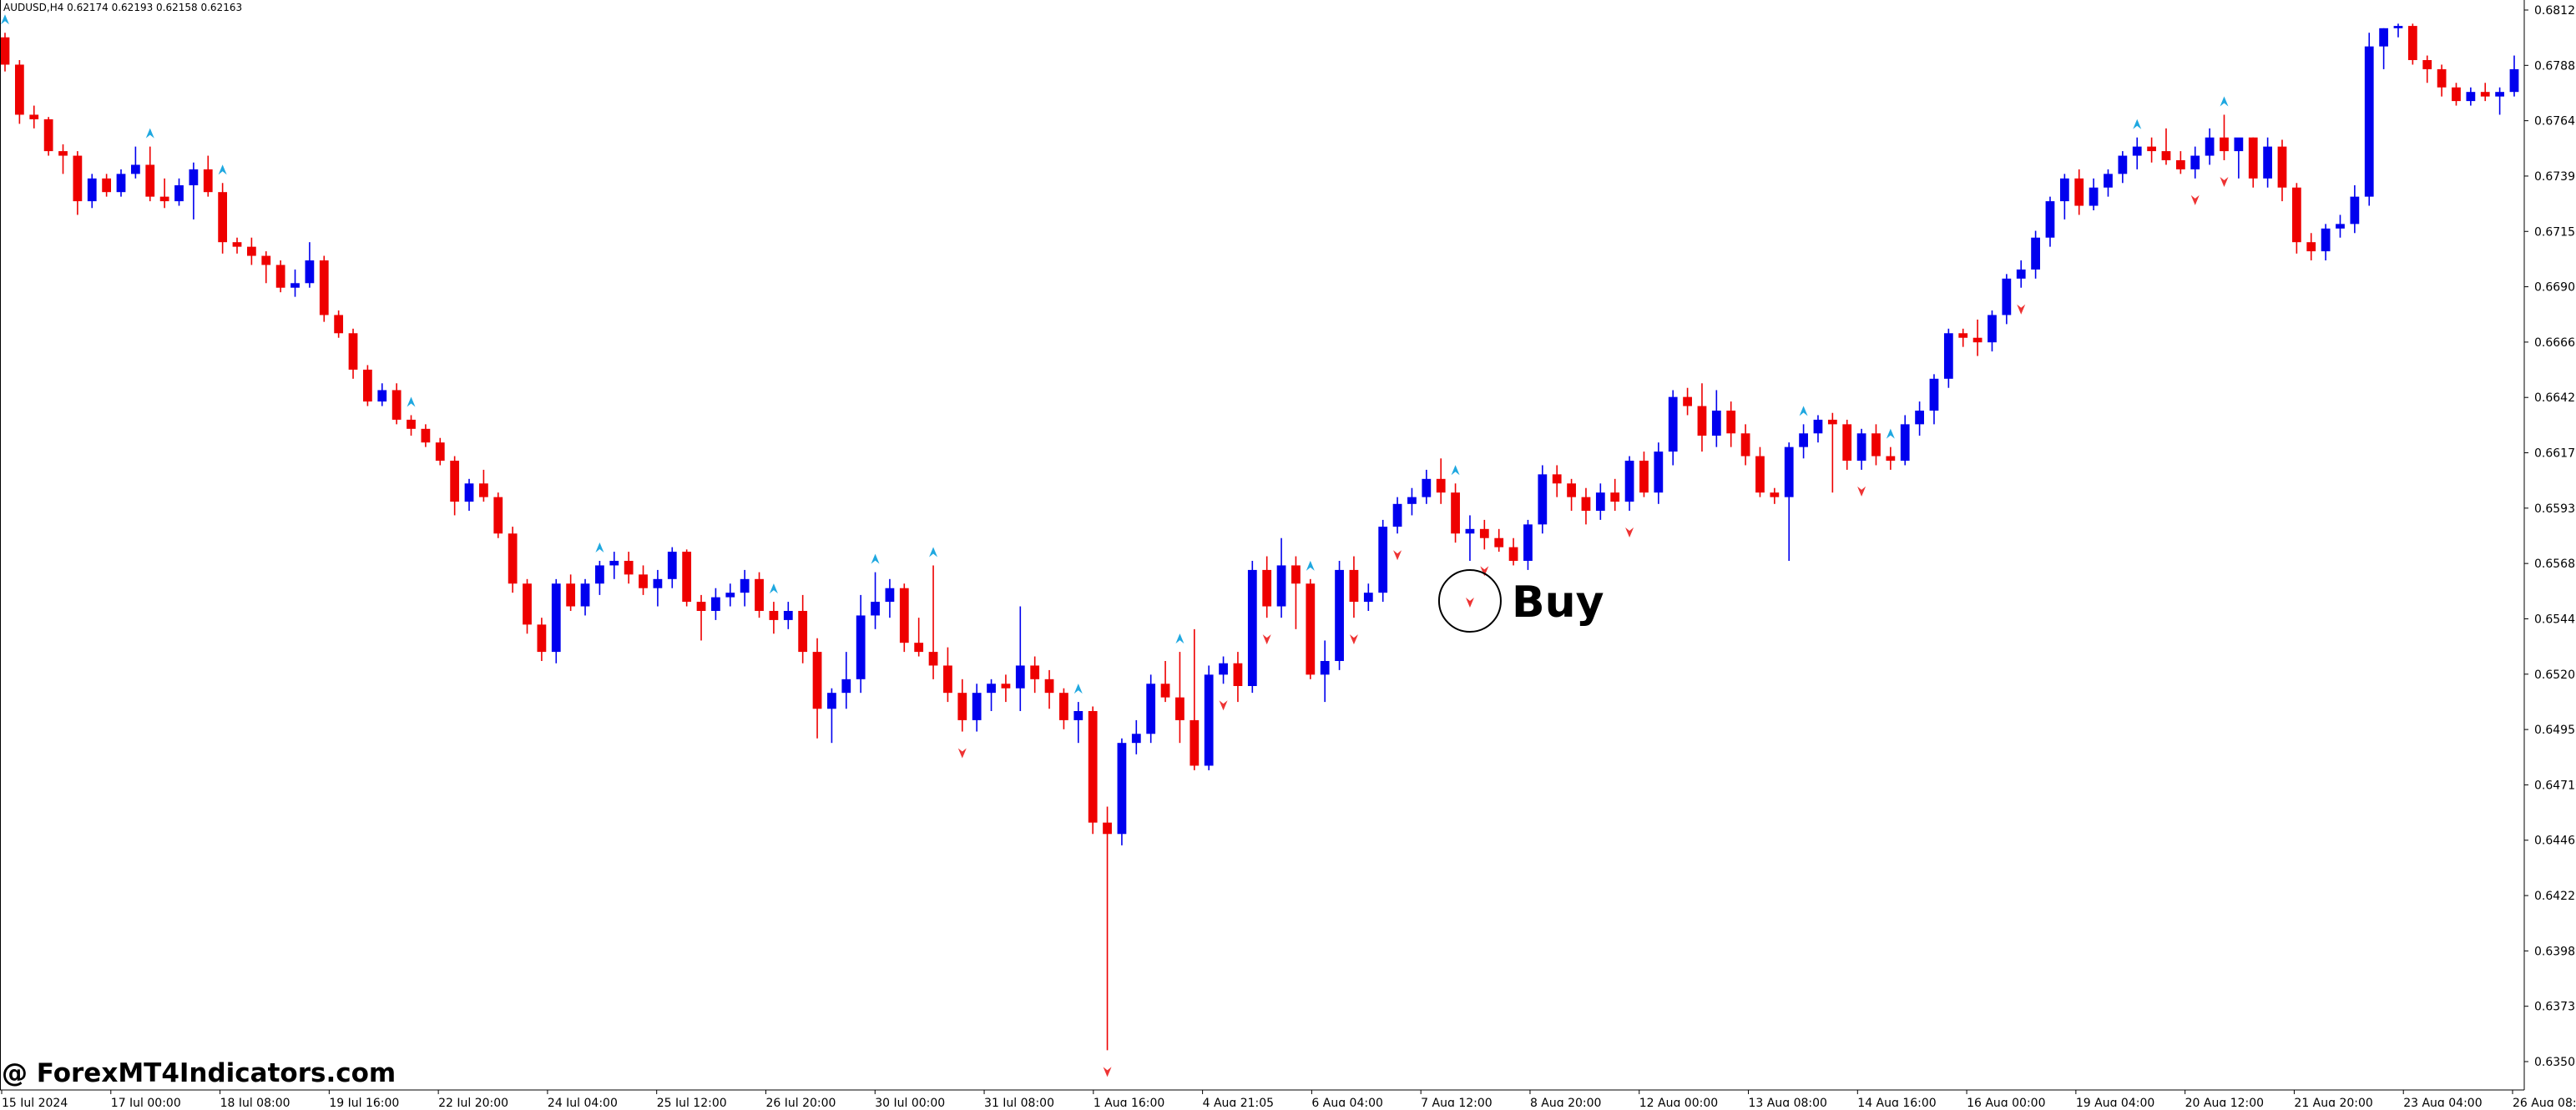 The width and height of the screenshot is (2576, 1110). Describe the element at coordinates (1566, 1102) in the screenshot. I see `time-tick-label: 8 Aug 20:00` at that location.